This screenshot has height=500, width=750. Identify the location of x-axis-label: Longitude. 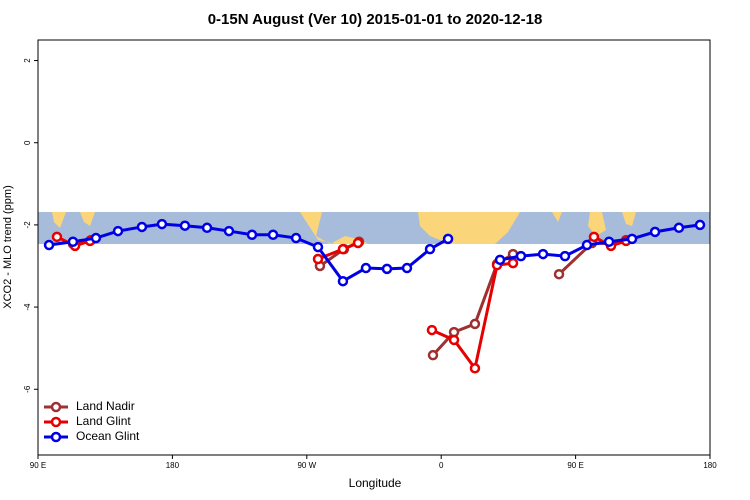
(375, 483).